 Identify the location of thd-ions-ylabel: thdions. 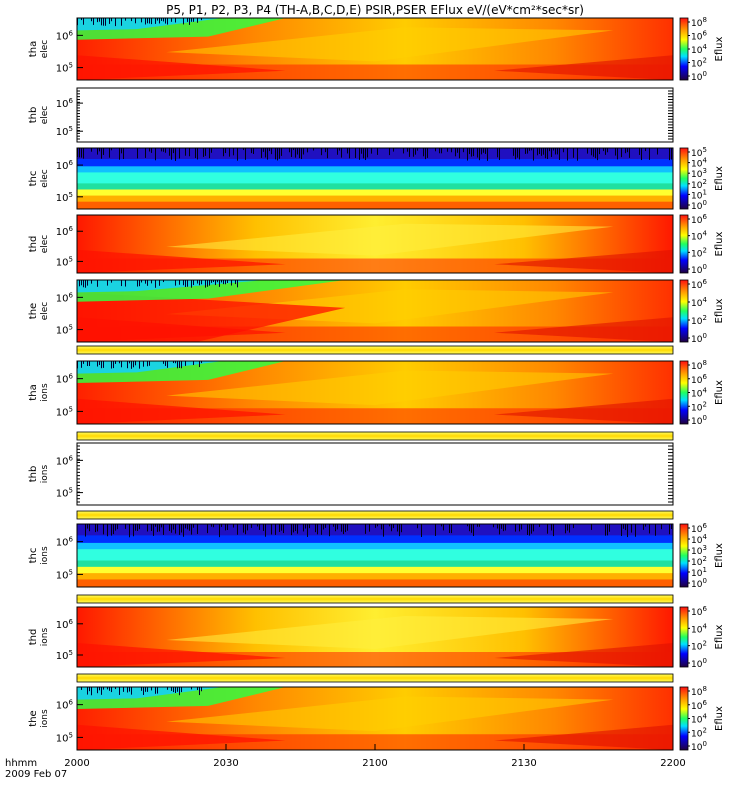
(39, 636).